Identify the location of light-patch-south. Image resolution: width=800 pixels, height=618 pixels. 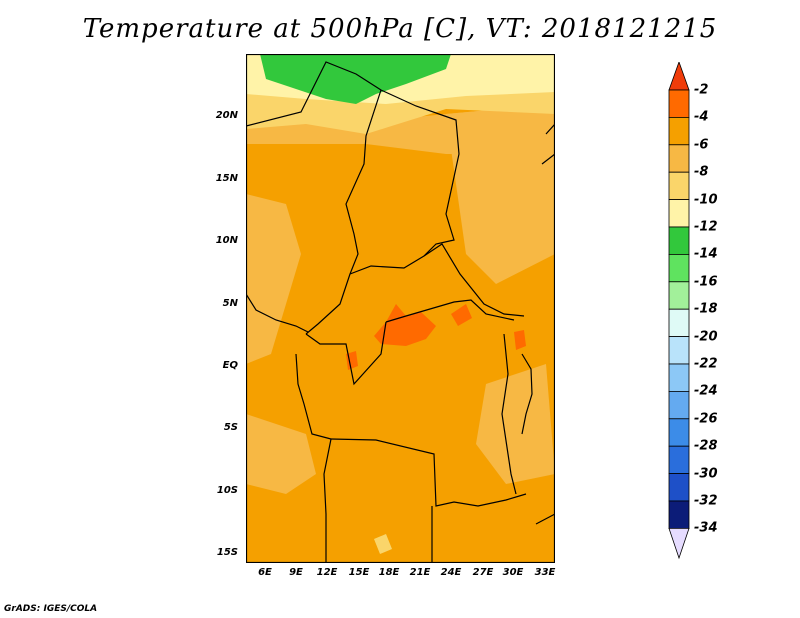
(383, 544).